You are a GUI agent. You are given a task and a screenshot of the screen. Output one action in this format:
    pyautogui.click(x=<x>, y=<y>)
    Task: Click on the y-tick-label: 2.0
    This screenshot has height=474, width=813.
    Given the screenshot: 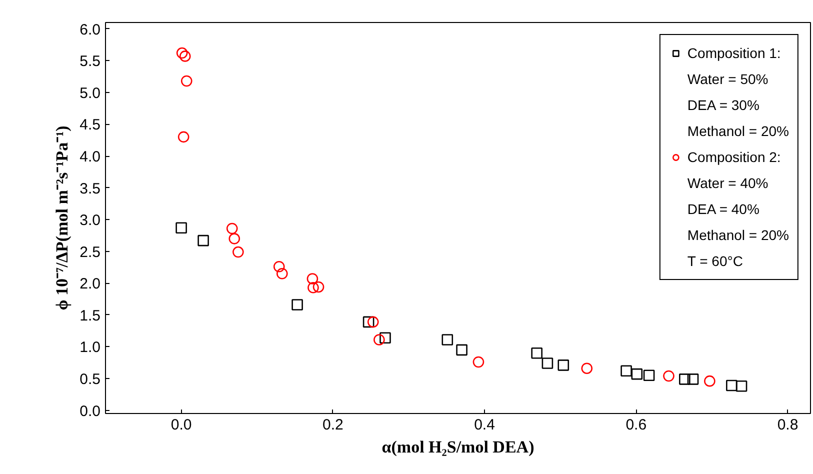 What is the action you would take?
    pyautogui.click(x=90, y=284)
    